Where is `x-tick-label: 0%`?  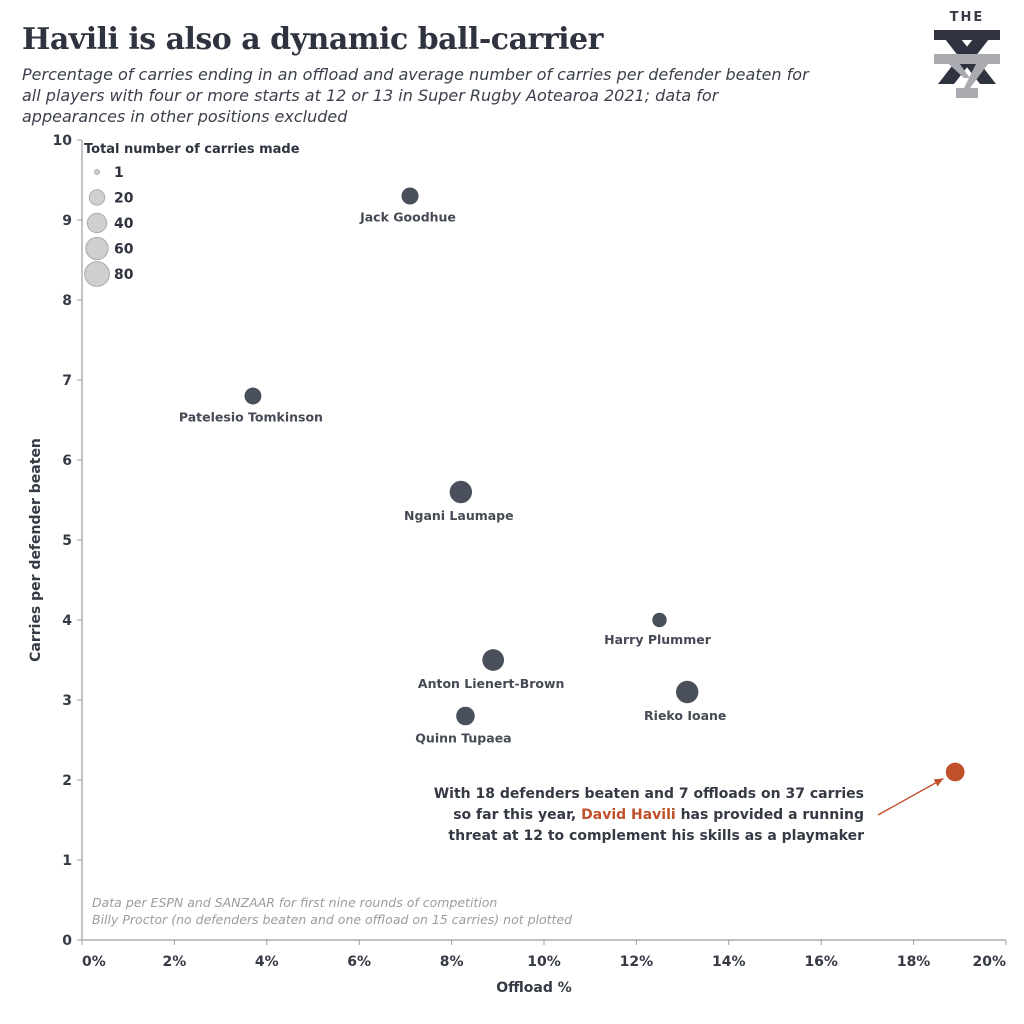 x-tick-label: 0% is located at coordinates (94, 962).